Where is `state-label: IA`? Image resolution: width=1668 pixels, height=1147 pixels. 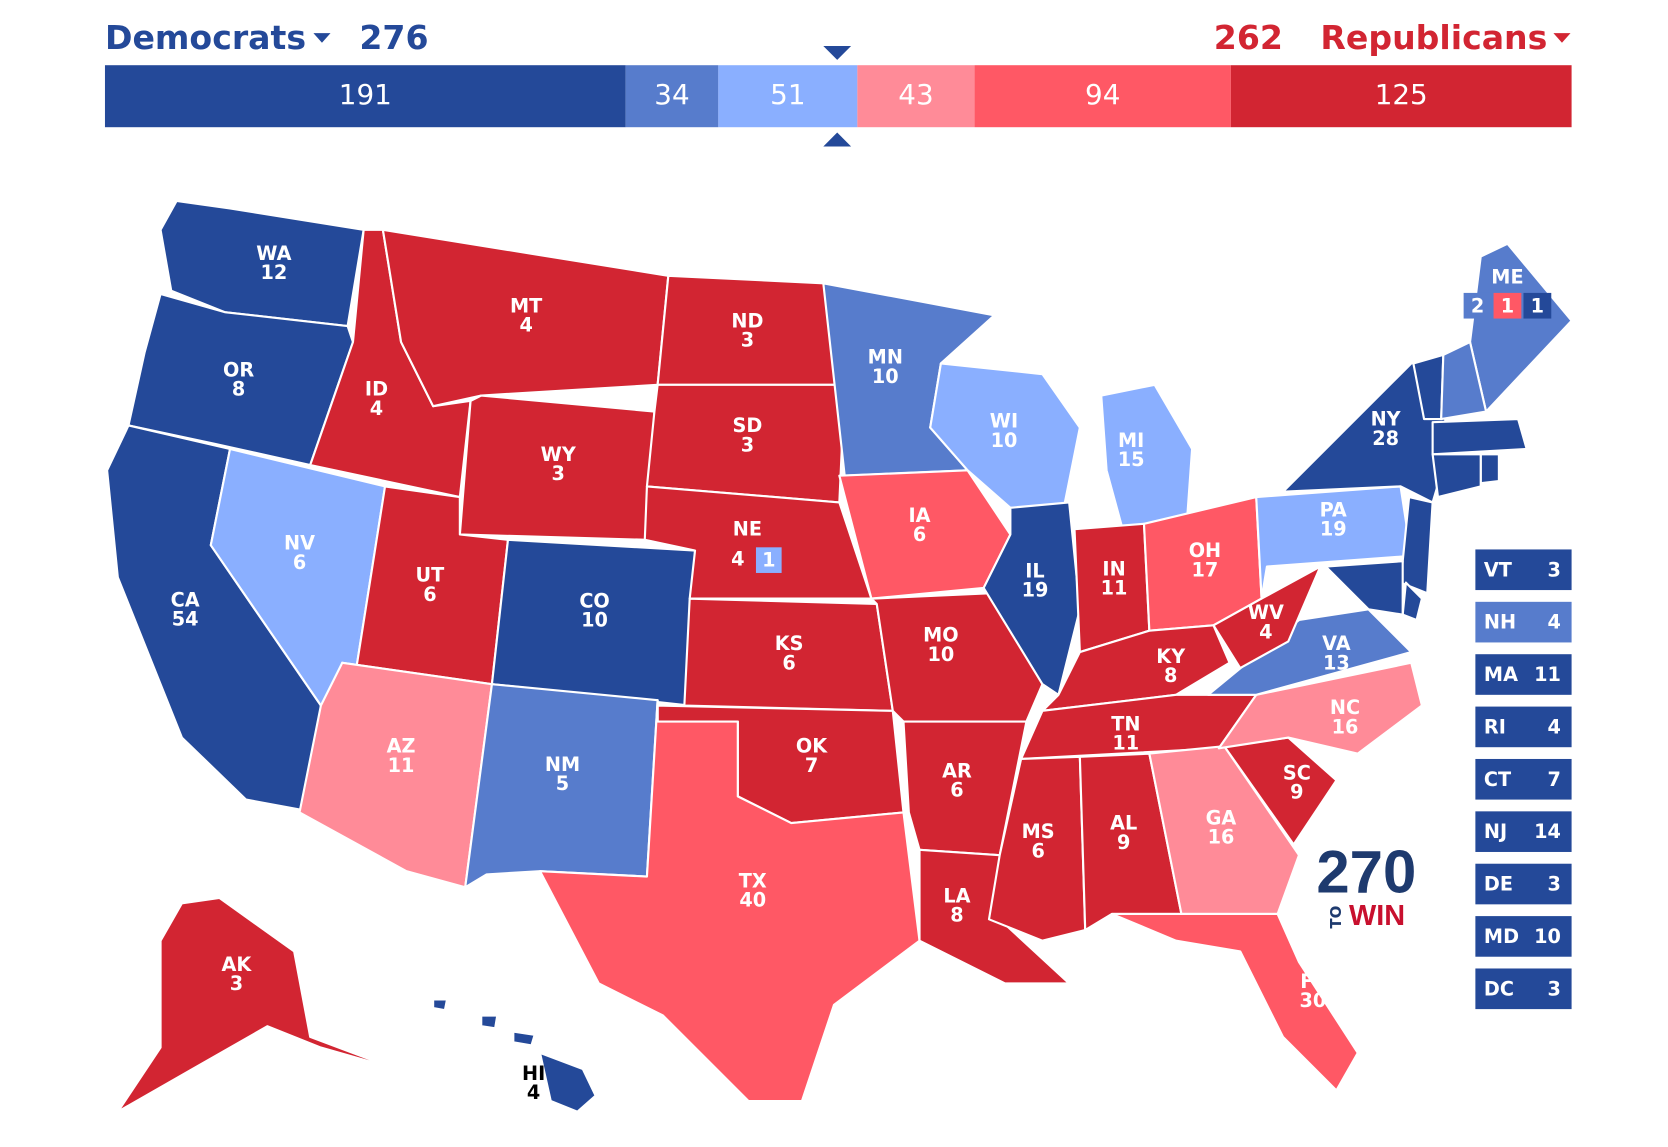
state-label: IA is located at coordinates (919, 515).